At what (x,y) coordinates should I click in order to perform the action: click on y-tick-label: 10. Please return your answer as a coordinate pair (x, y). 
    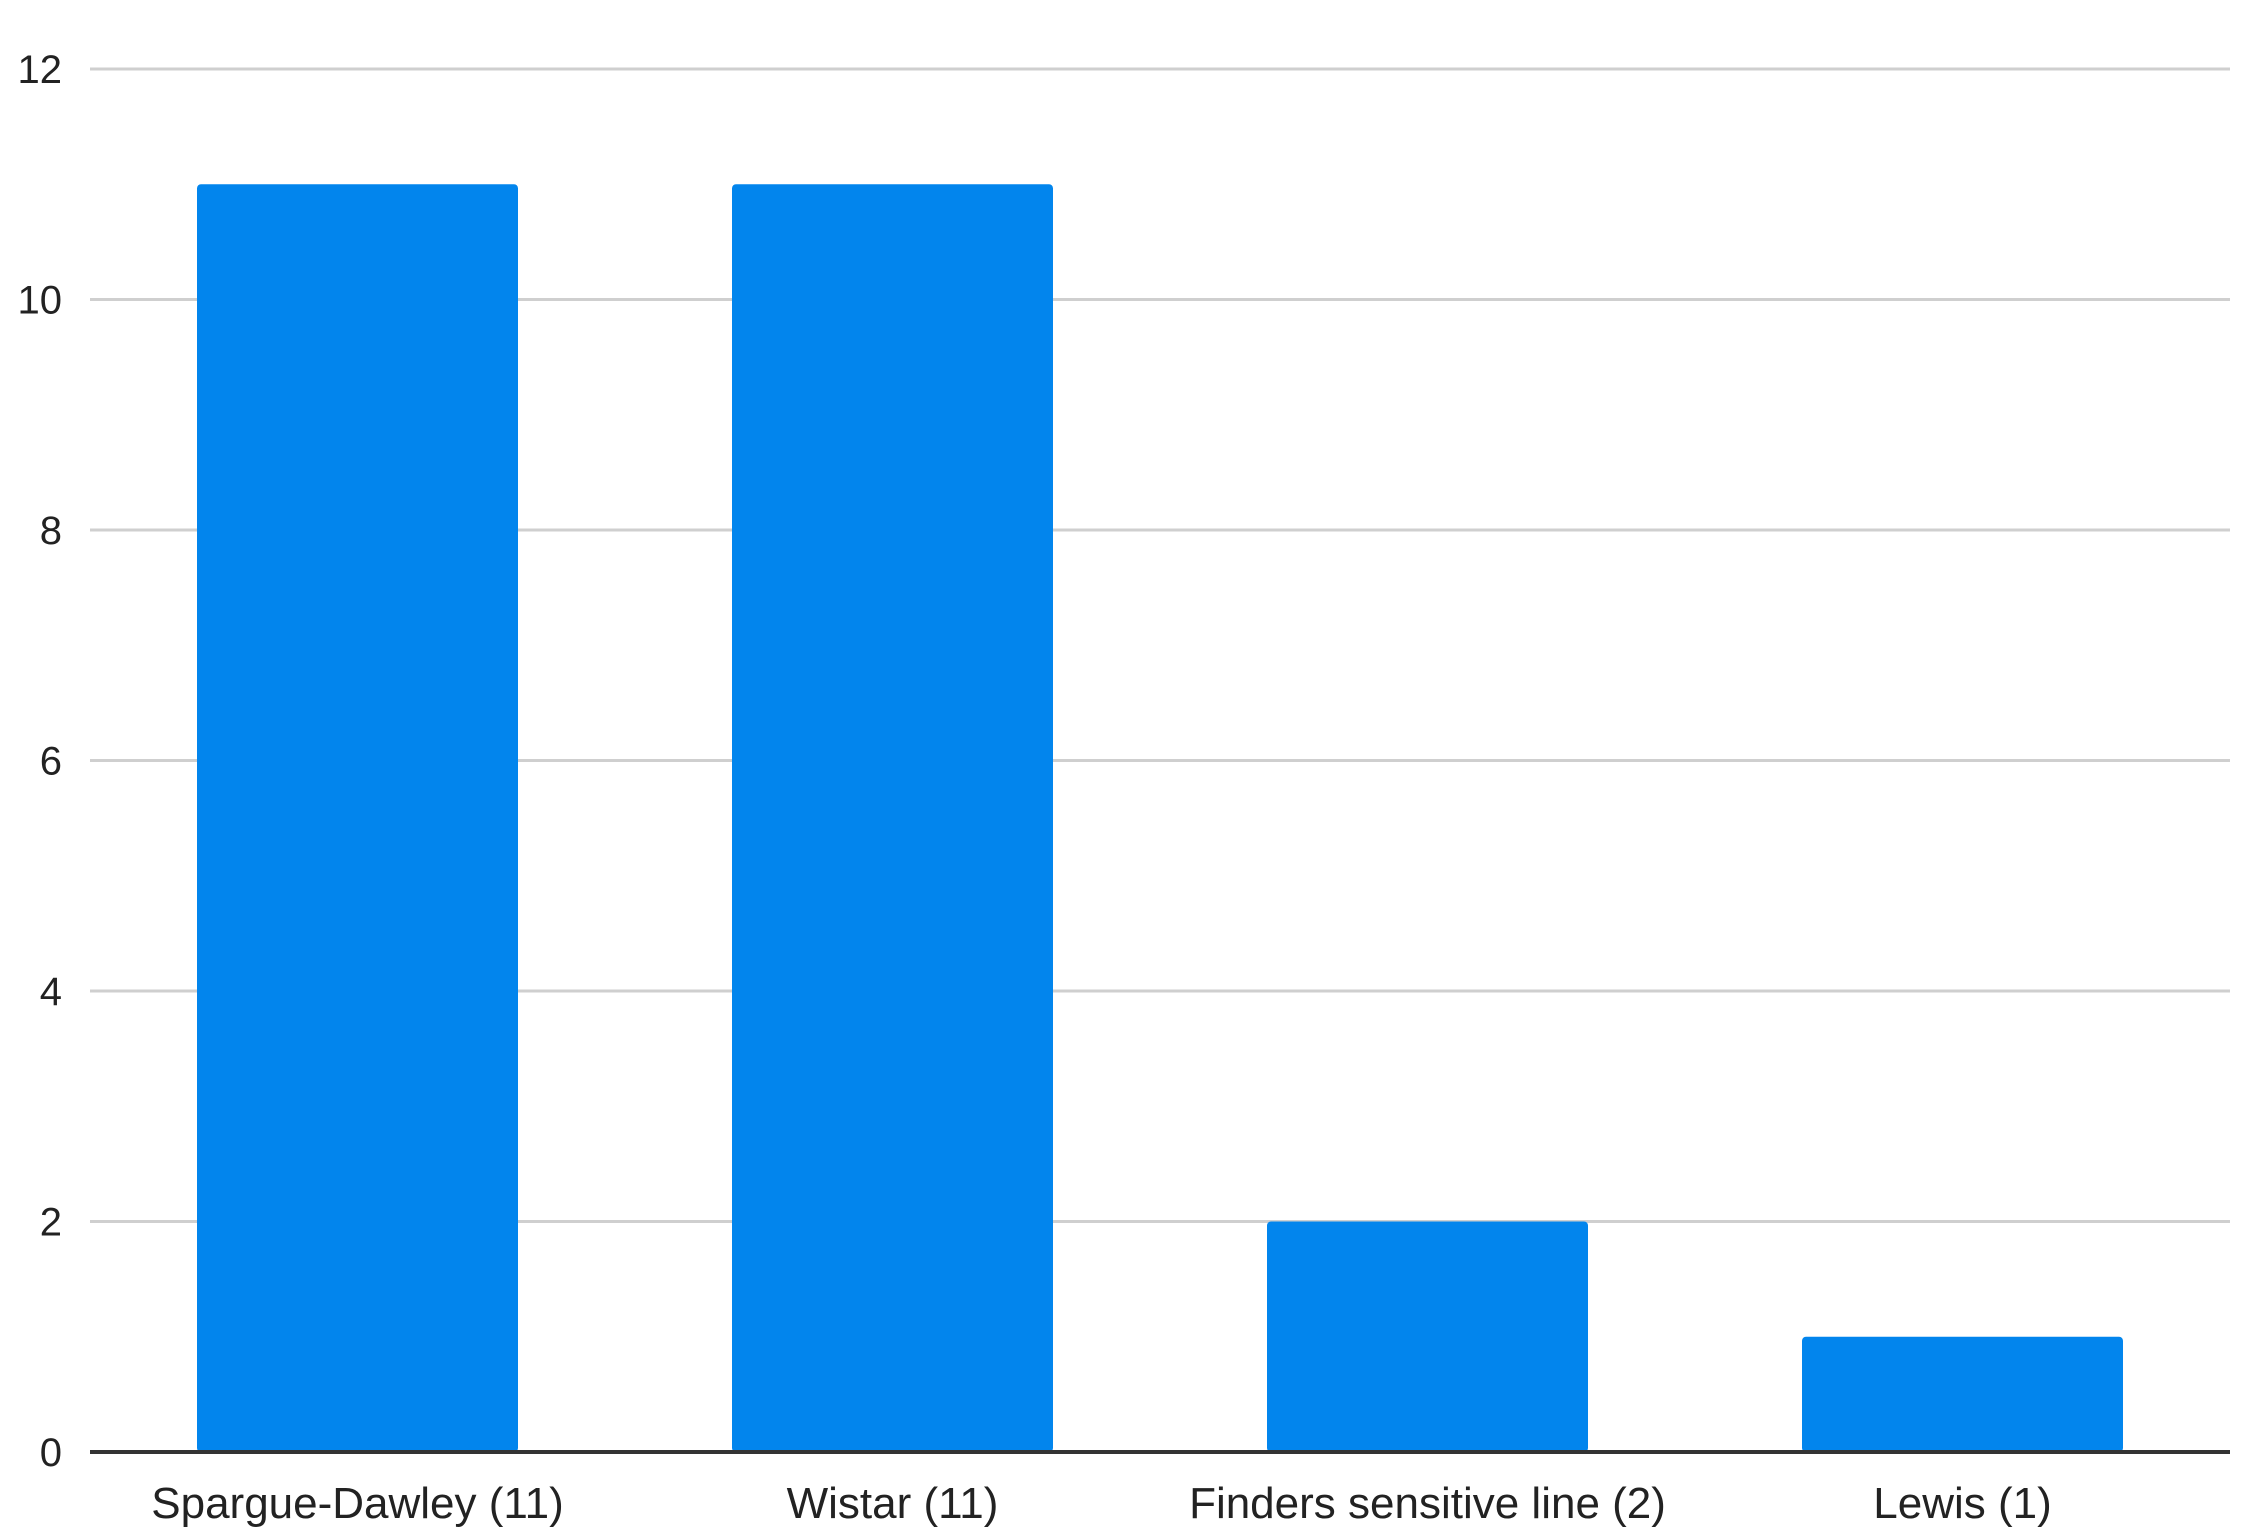
    Looking at the image, I should click on (40, 301).